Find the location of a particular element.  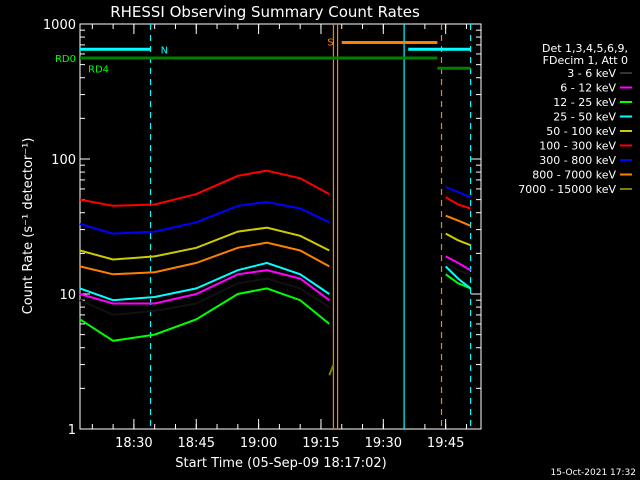

y-tick-label: 1000 is located at coordinates (59, 25).